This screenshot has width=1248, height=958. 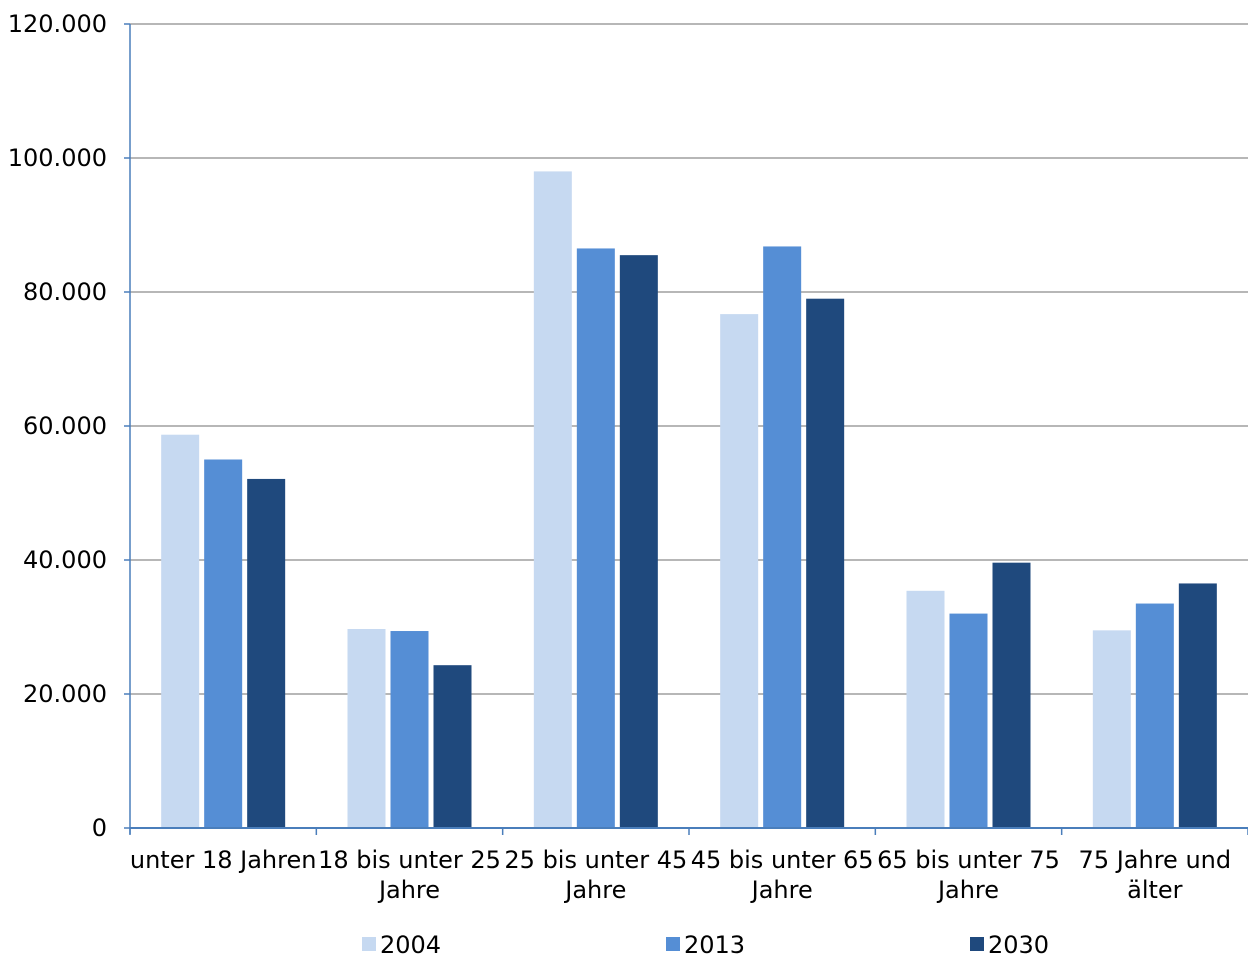 What do you see at coordinates (65, 426) in the screenshot?
I see `y-tick-label: 60.000` at bounding box center [65, 426].